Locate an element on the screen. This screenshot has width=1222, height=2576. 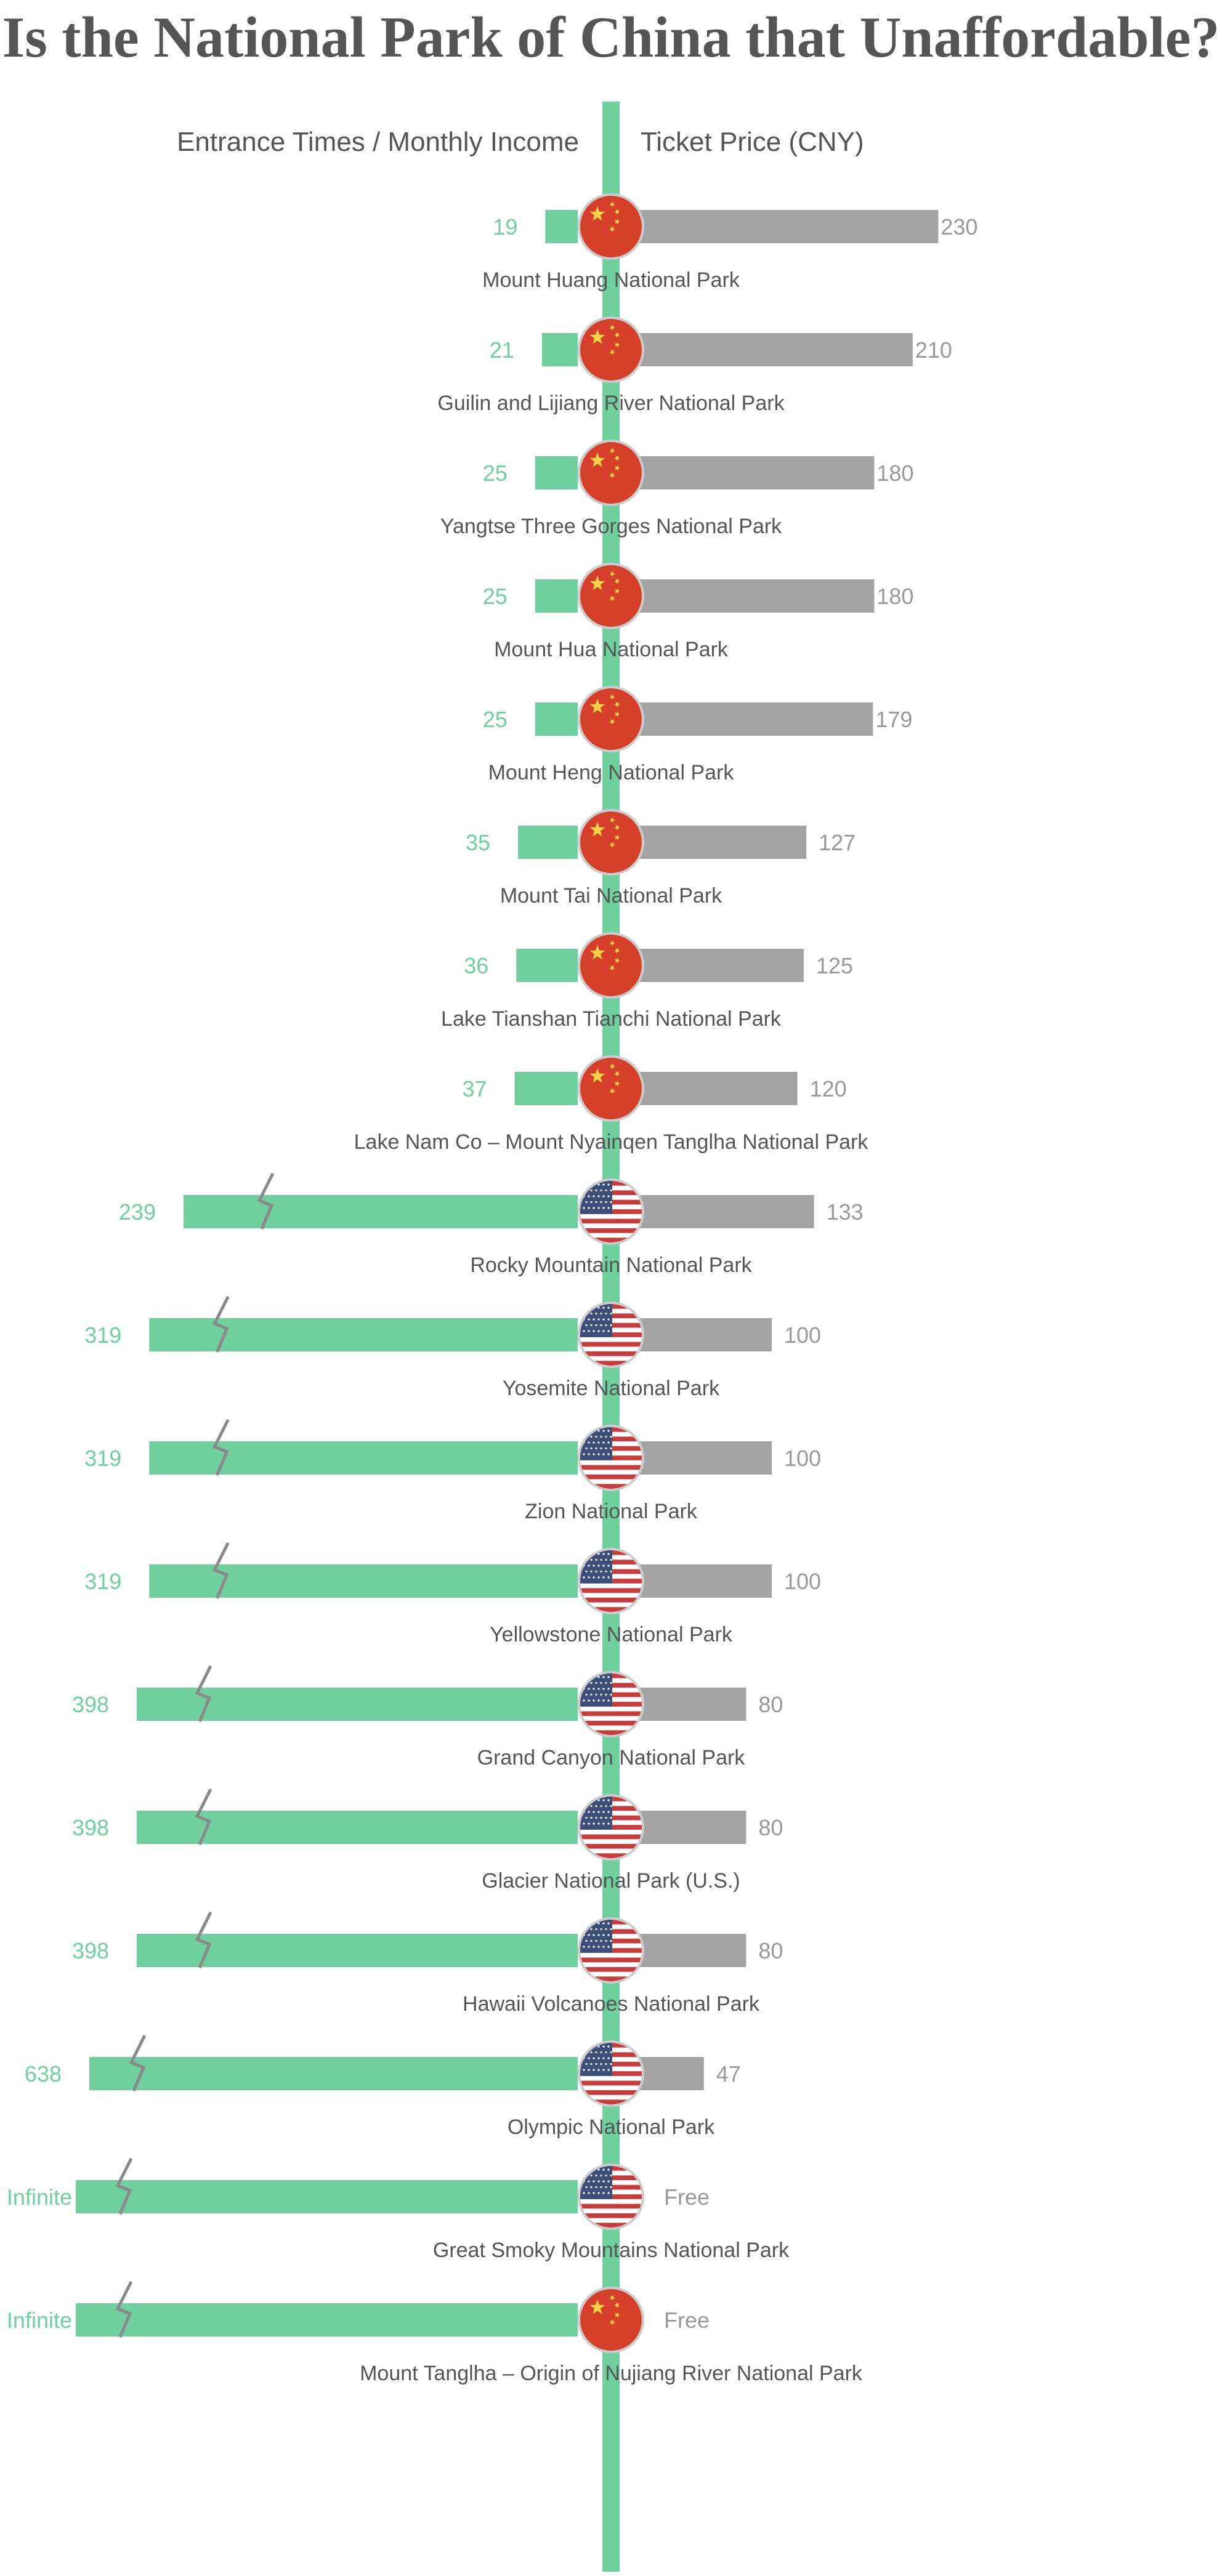
park-row: 25 180 Yangtse Three Gorges National Park is located at coordinates (676, 489).